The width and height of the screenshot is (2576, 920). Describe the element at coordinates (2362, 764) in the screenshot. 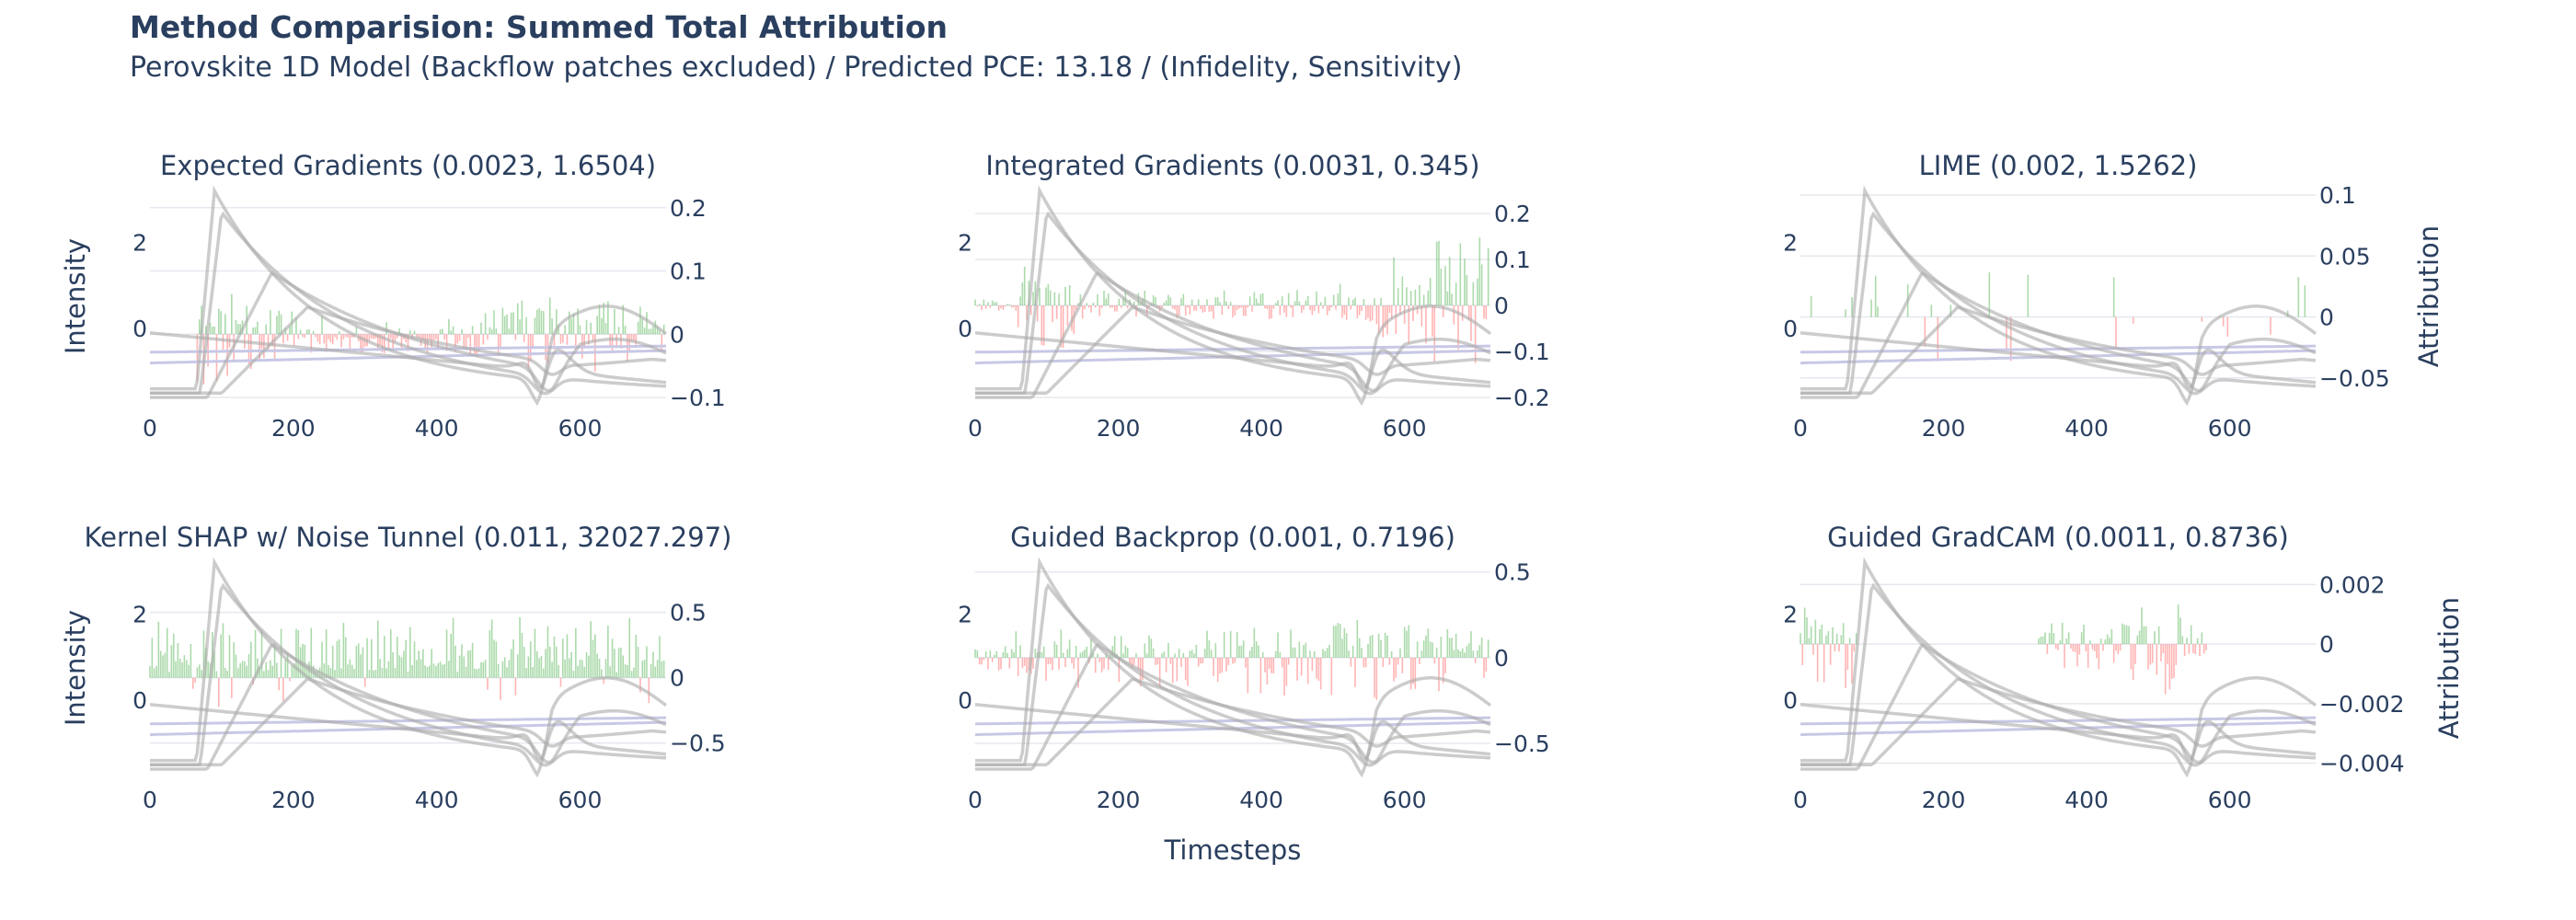

I see `y2-tick-label: −0.004` at that location.